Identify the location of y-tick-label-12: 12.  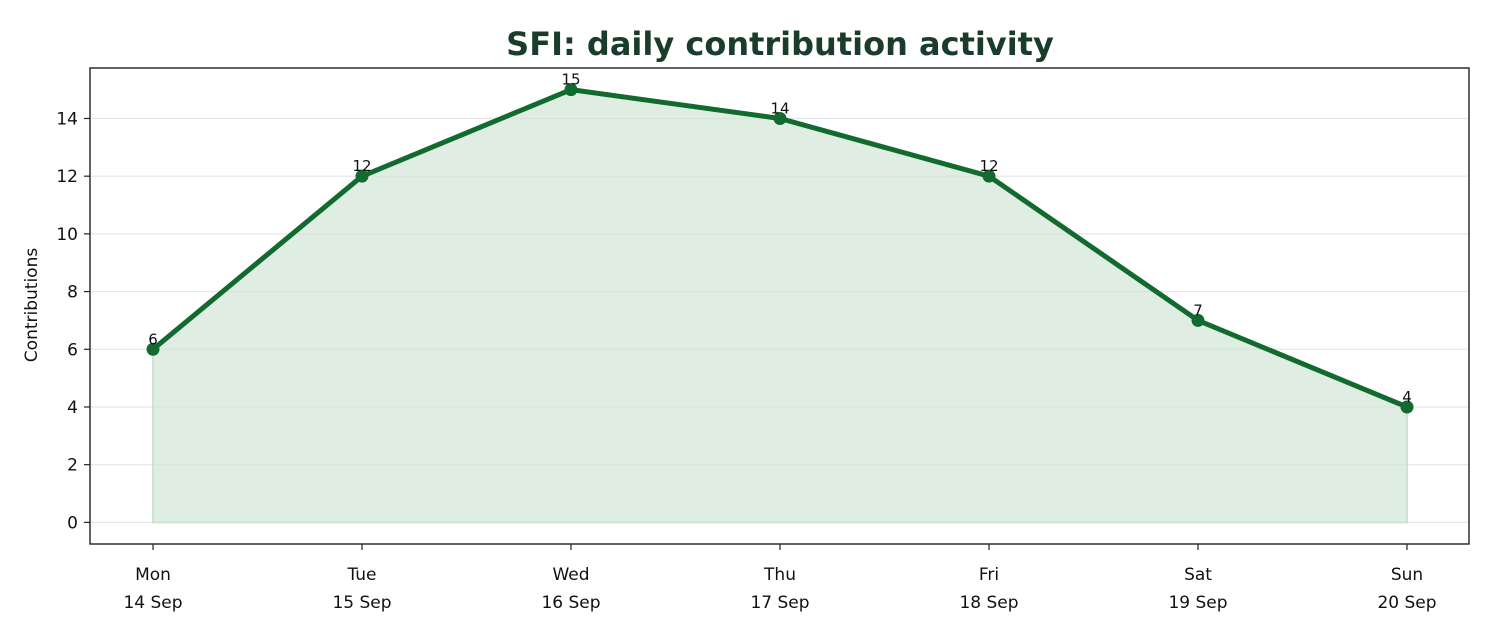
(67, 177).